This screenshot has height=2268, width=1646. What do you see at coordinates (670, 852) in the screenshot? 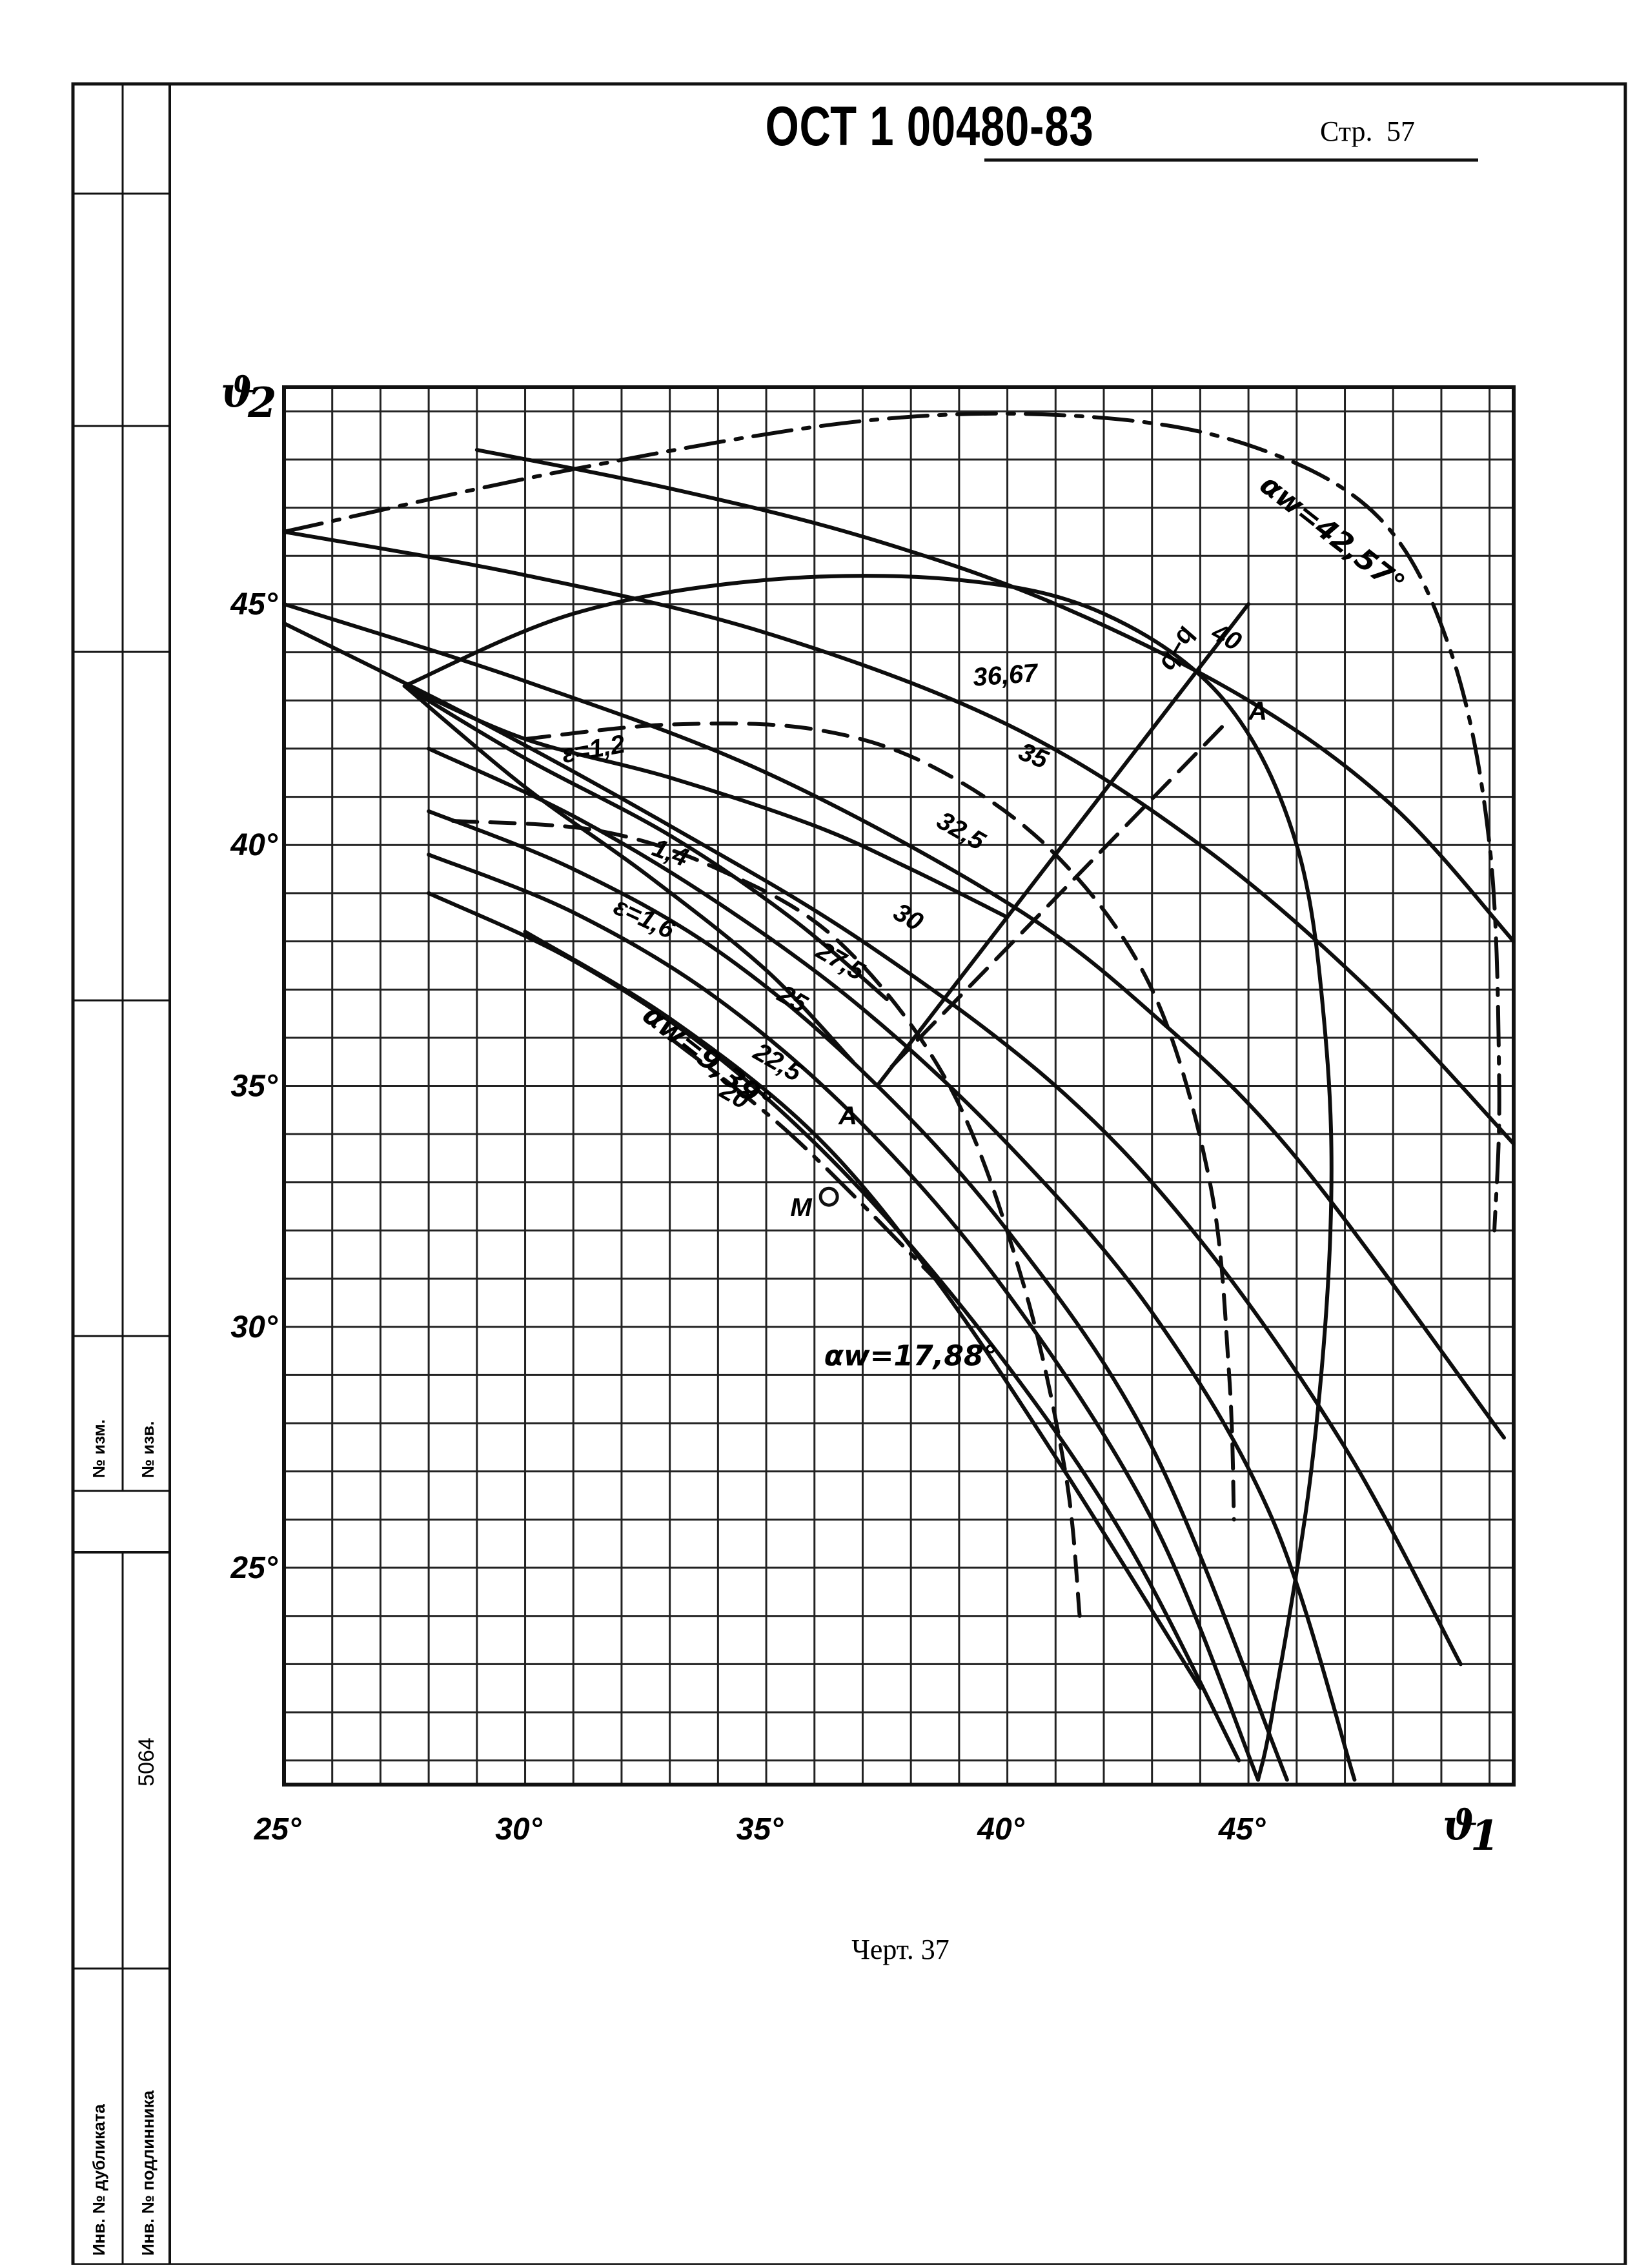
I see `epsilon-1-4-label: 1,4` at bounding box center [670, 852].